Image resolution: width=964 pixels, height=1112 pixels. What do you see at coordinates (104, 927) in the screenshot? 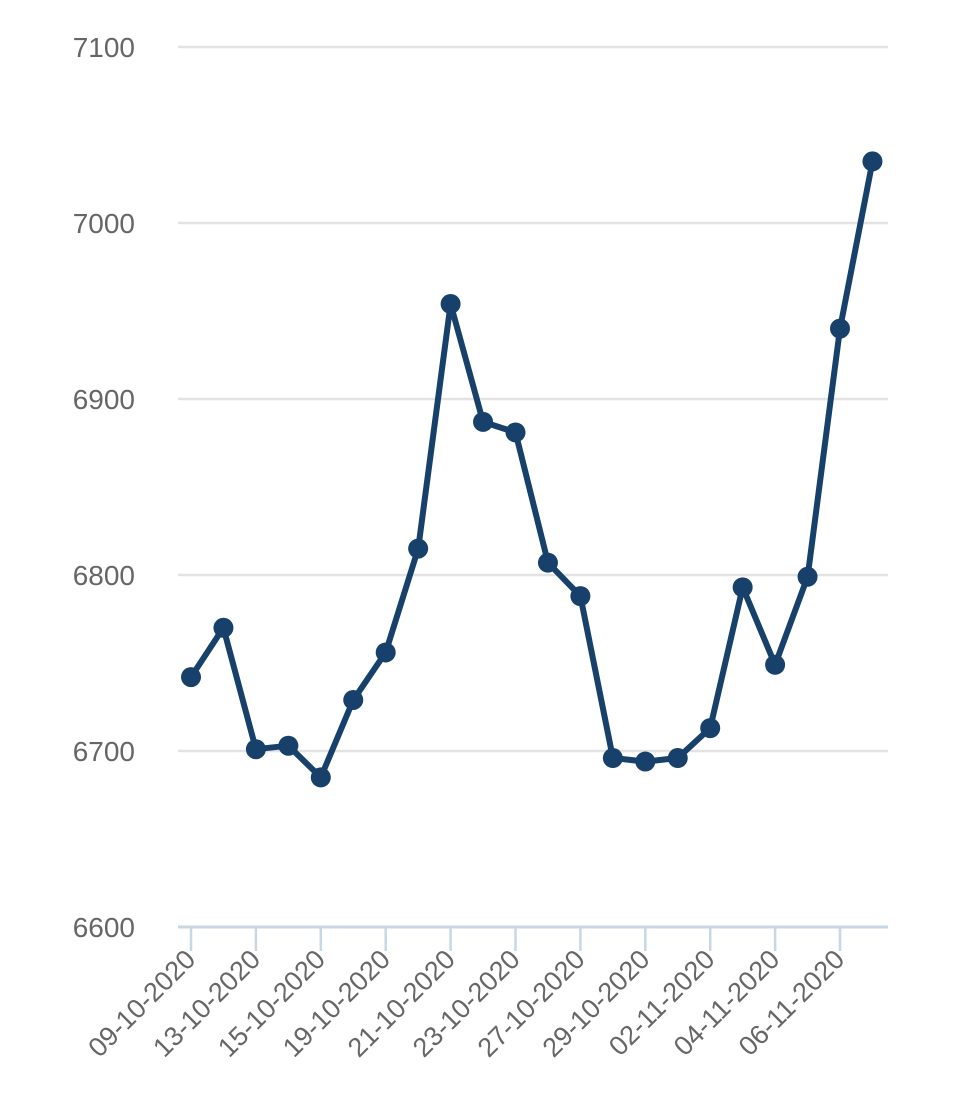
I see `y-tick-label: 6600` at bounding box center [104, 927].